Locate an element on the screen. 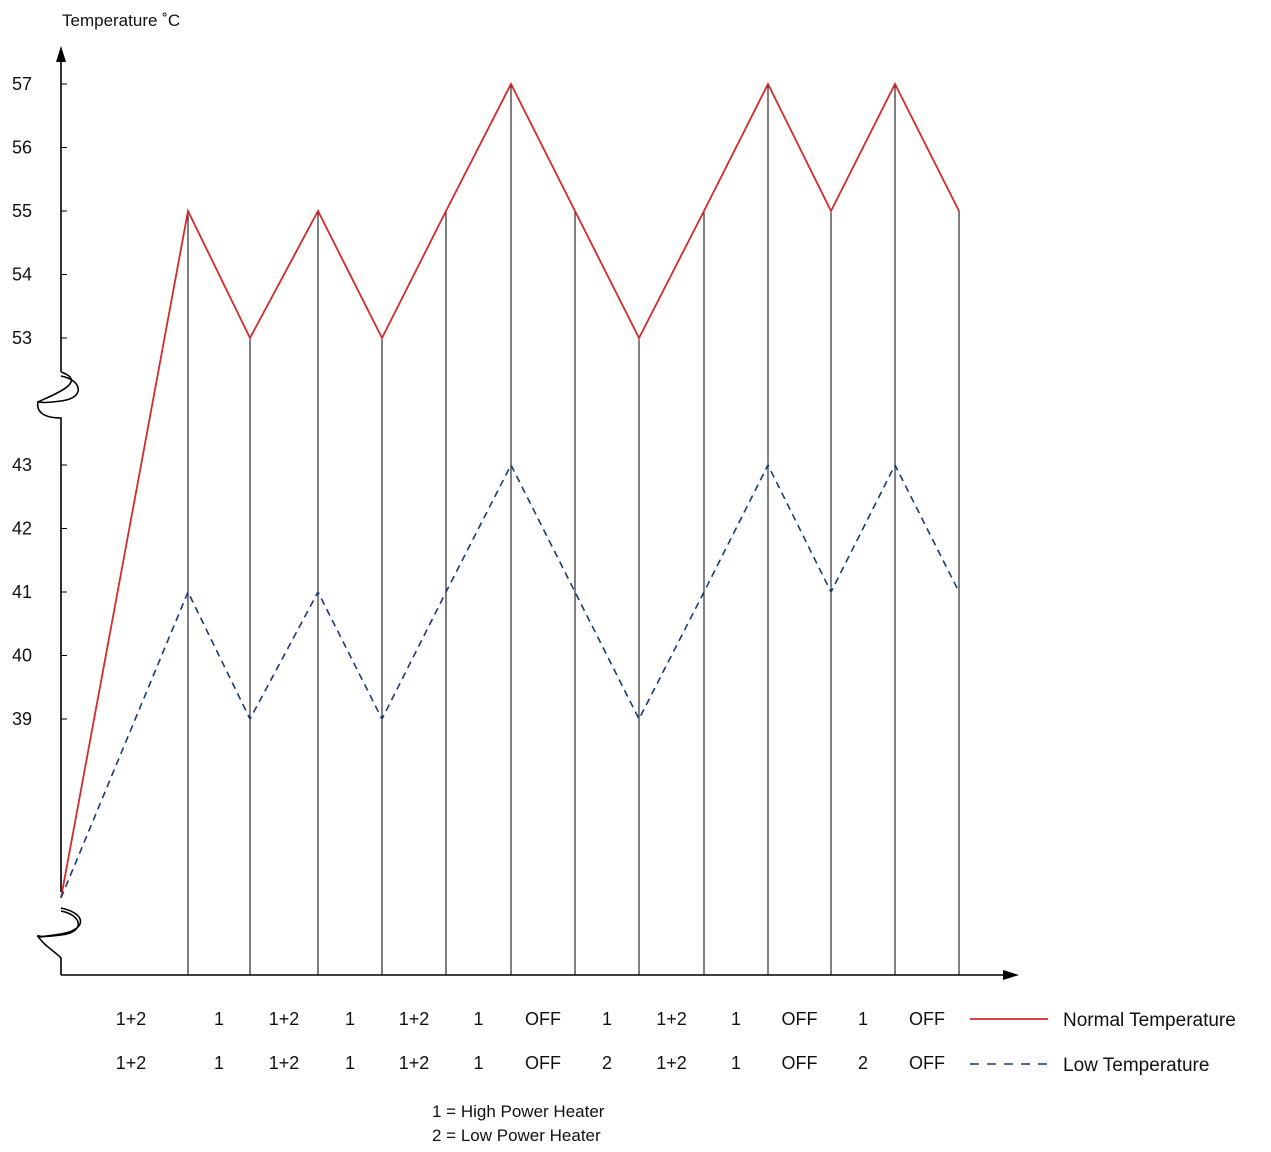 Image resolution: width=1271 pixels, height=1152 pixels. y-tick-label: 40 is located at coordinates (22, 656).